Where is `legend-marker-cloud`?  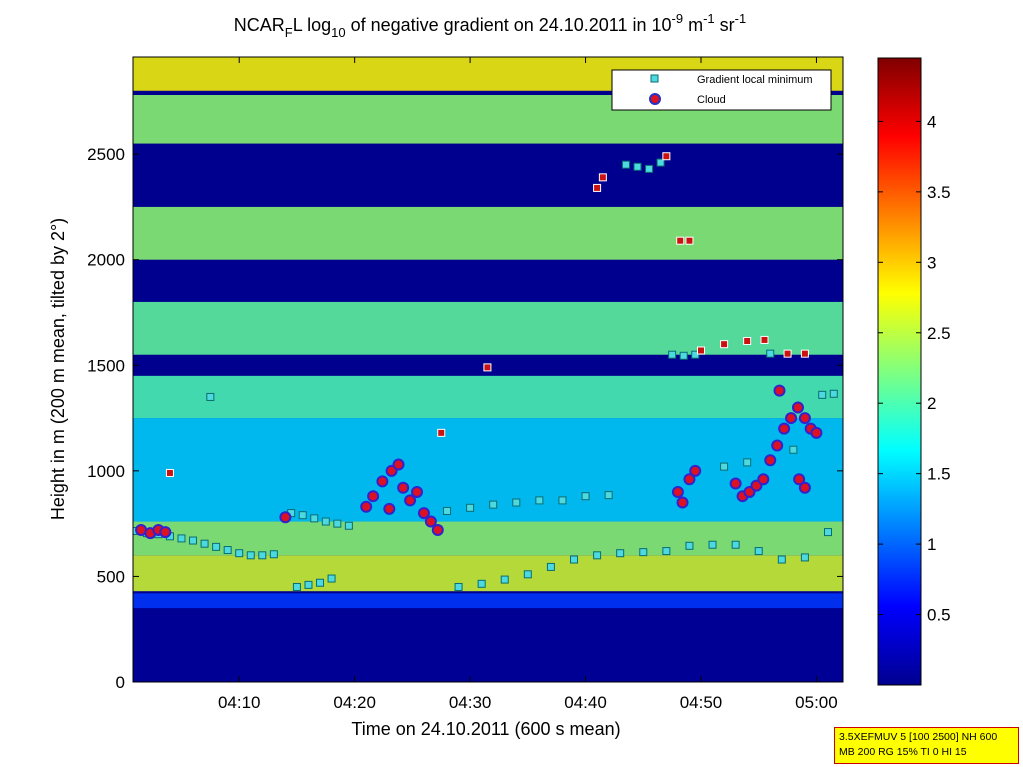 legend-marker-cloud is located at coordinates (655, 99).